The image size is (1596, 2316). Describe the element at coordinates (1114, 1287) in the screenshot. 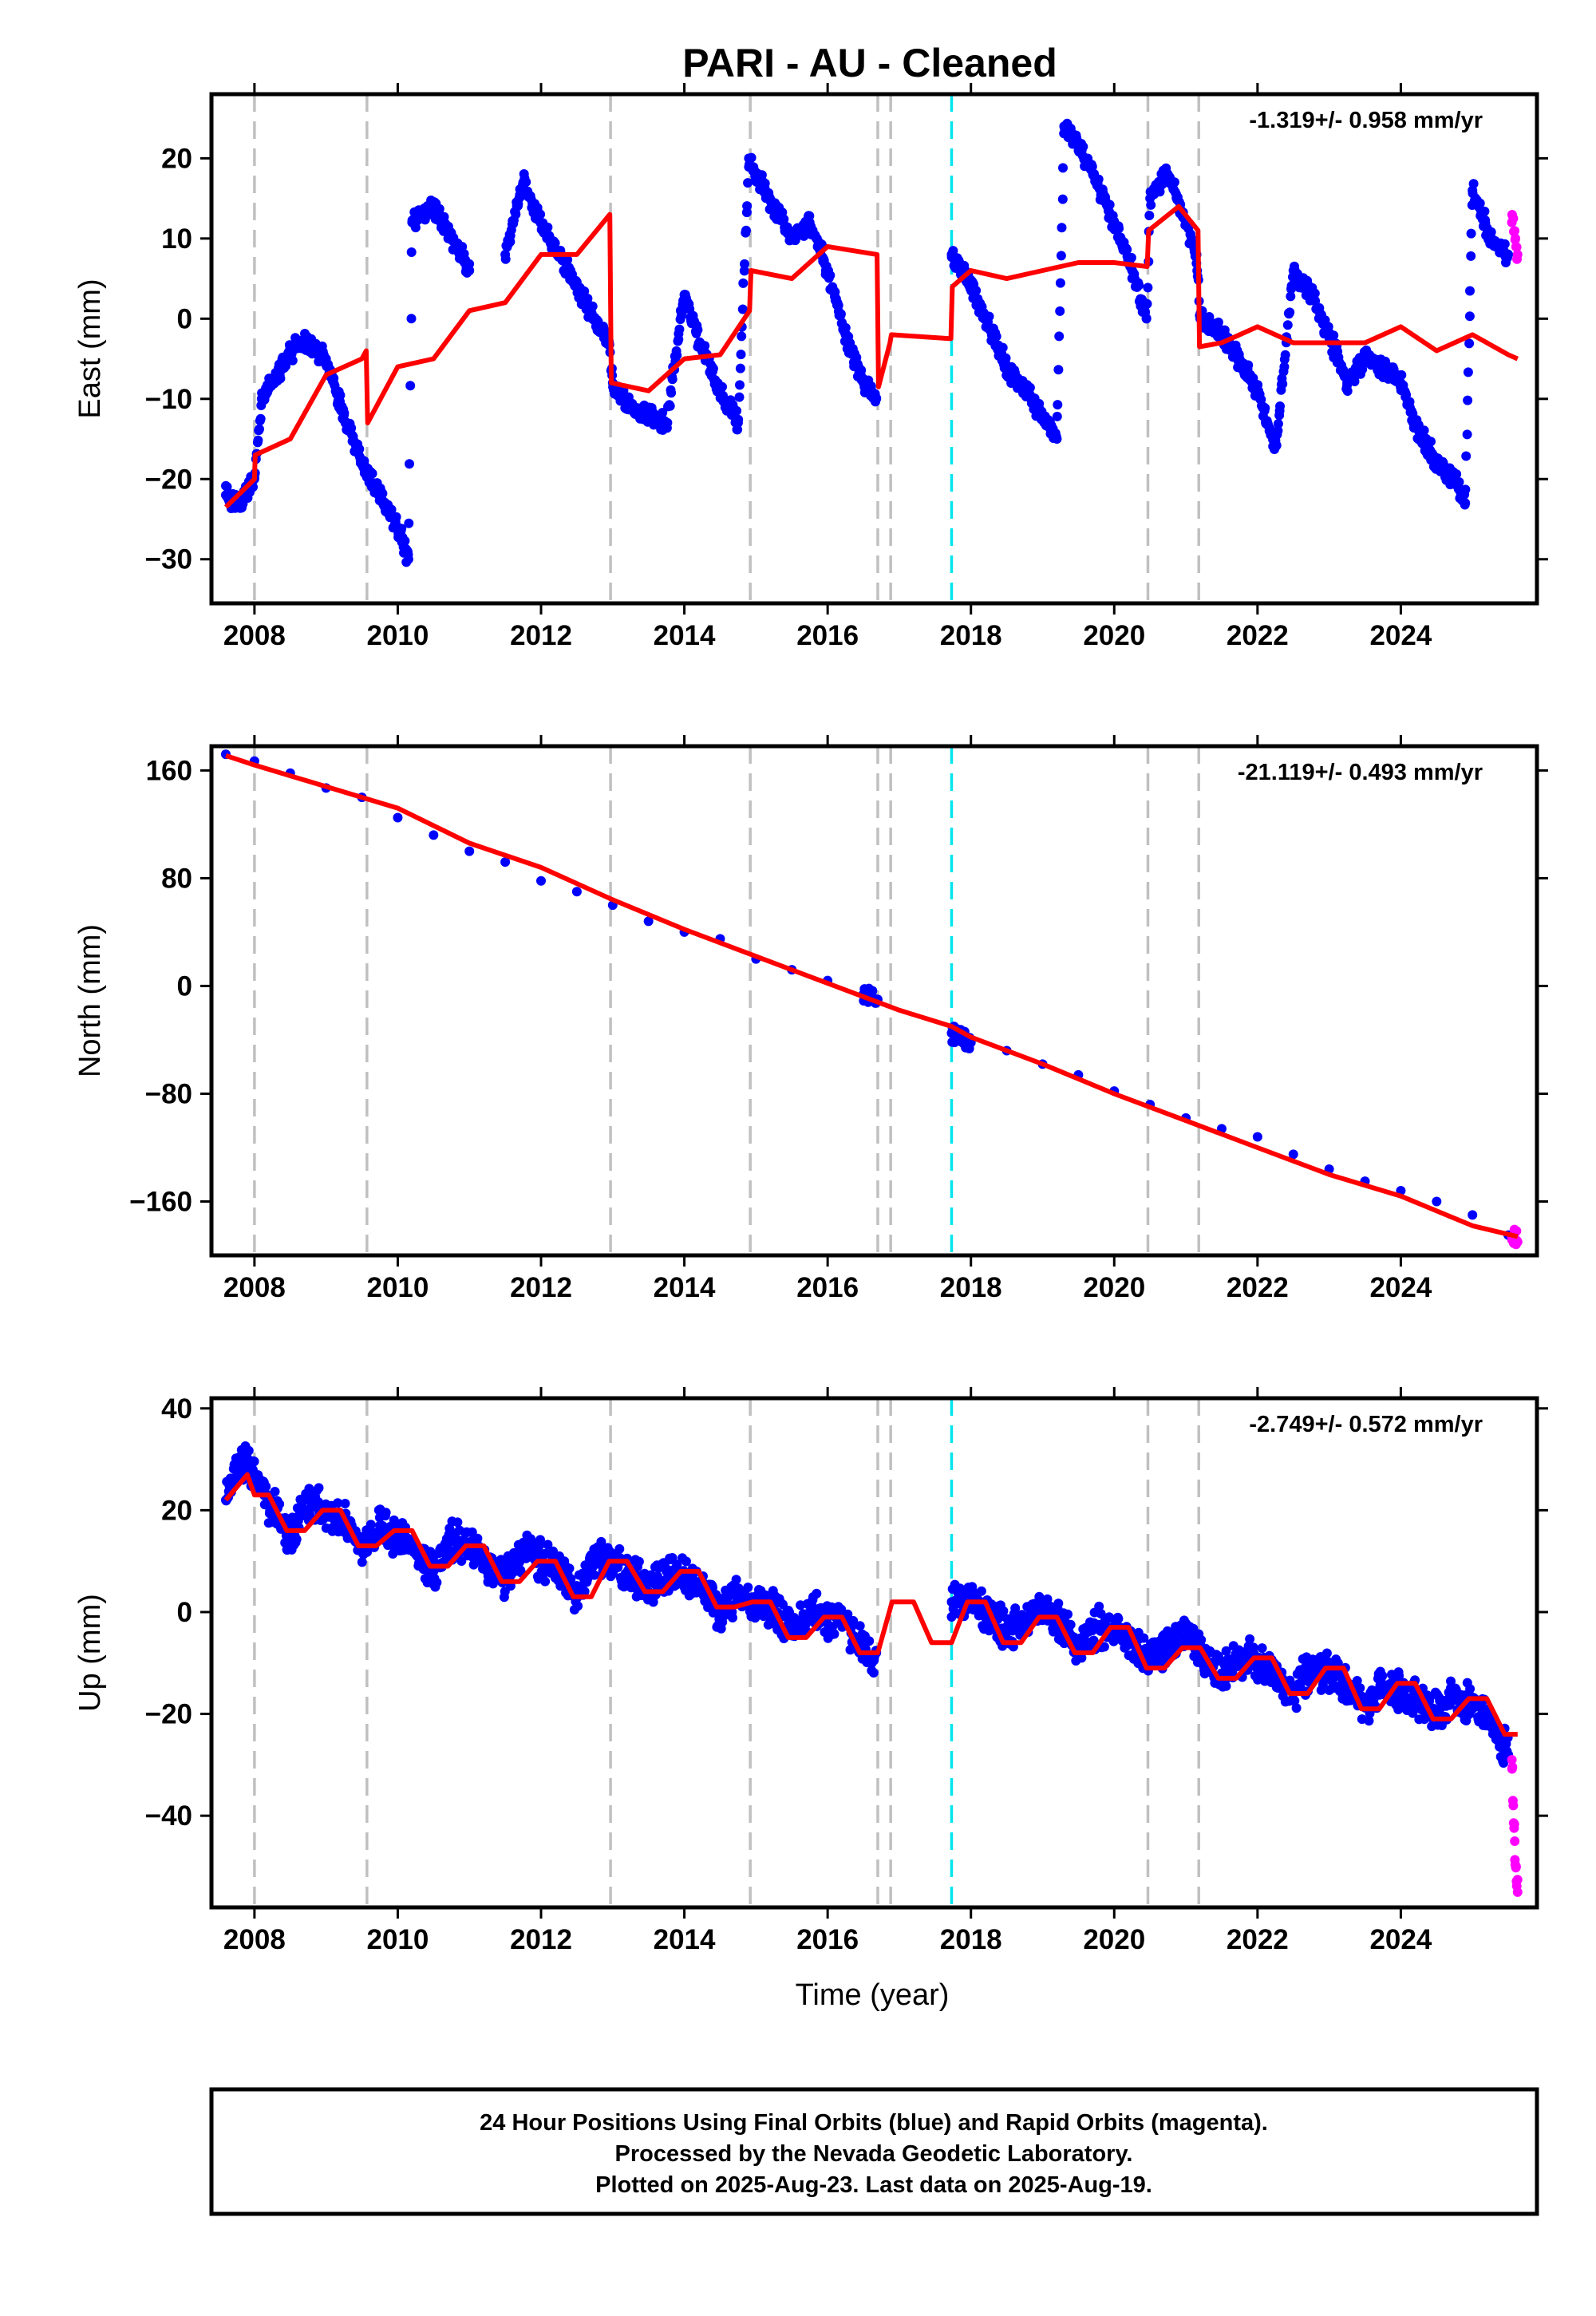

I see `x-tick-label: 2020` at that location.